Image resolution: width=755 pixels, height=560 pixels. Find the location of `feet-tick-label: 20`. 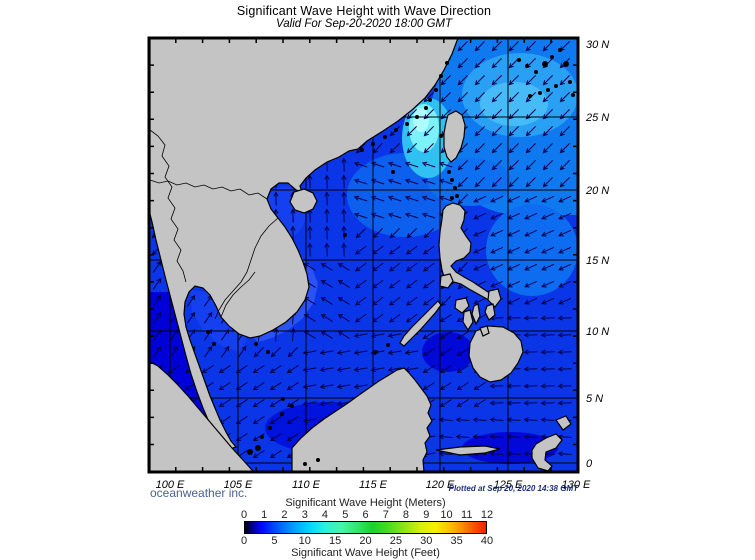

feet-tick-label: 20 is located at coordinates (365, 541).